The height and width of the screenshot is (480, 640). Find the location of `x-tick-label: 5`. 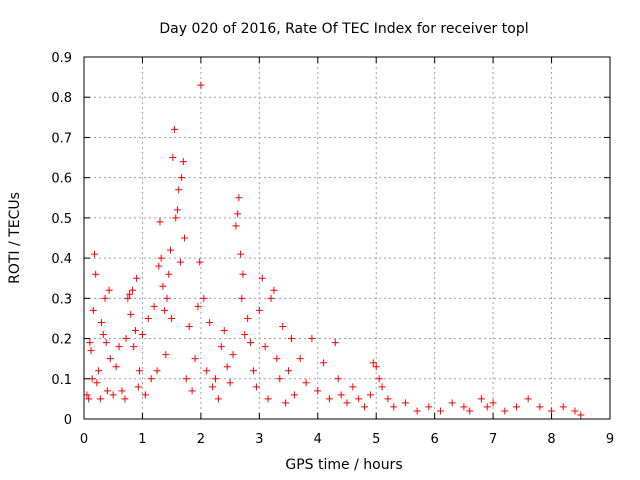

x-tick-label: 5 is located at coordinates (376, 439).